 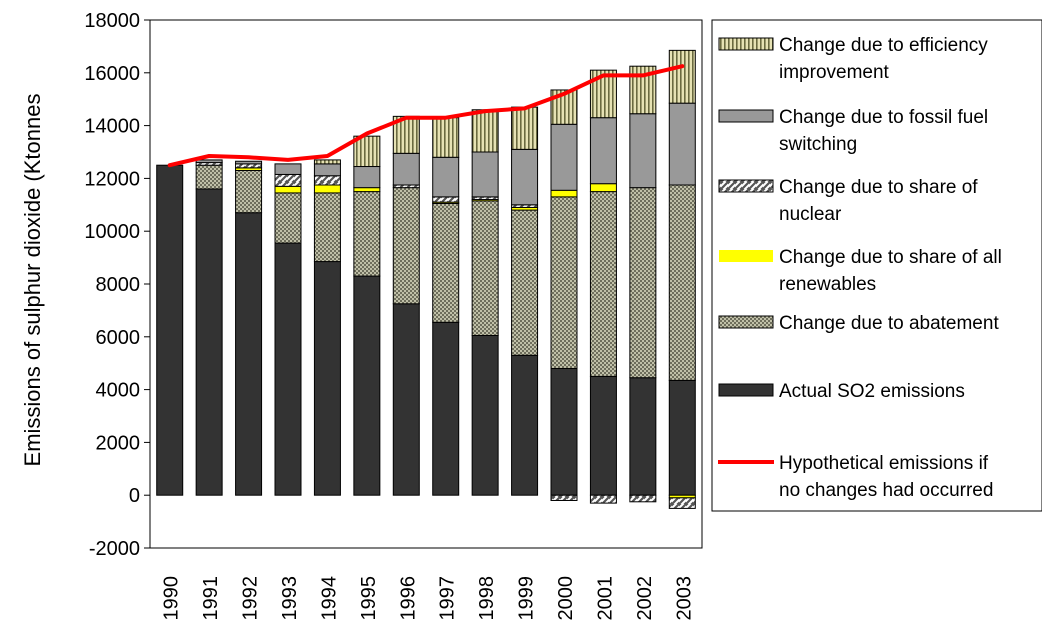 What do you see at coordinates (367, 177) in the screenshot?
I see `bar-fossil-1995` at bounding box center [367, 177].